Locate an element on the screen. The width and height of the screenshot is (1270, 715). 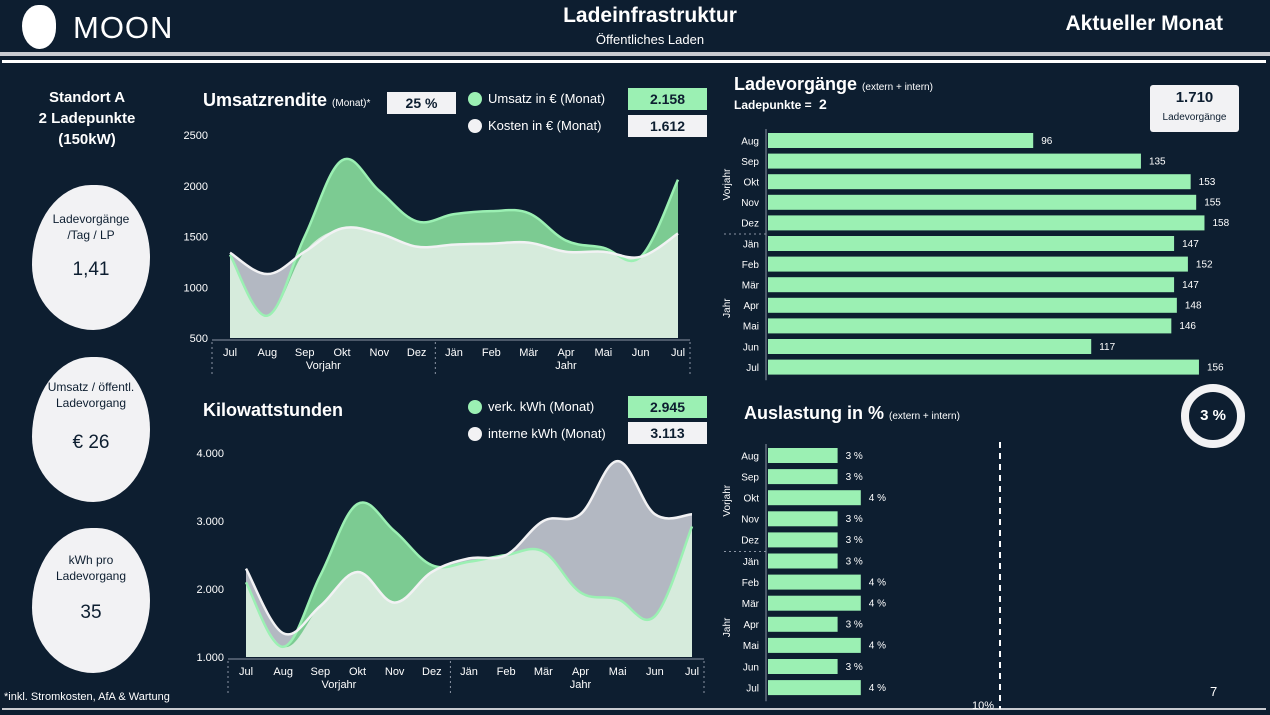
auslastung-title-text: Auslastung in % is located at coordinates (814, 413).